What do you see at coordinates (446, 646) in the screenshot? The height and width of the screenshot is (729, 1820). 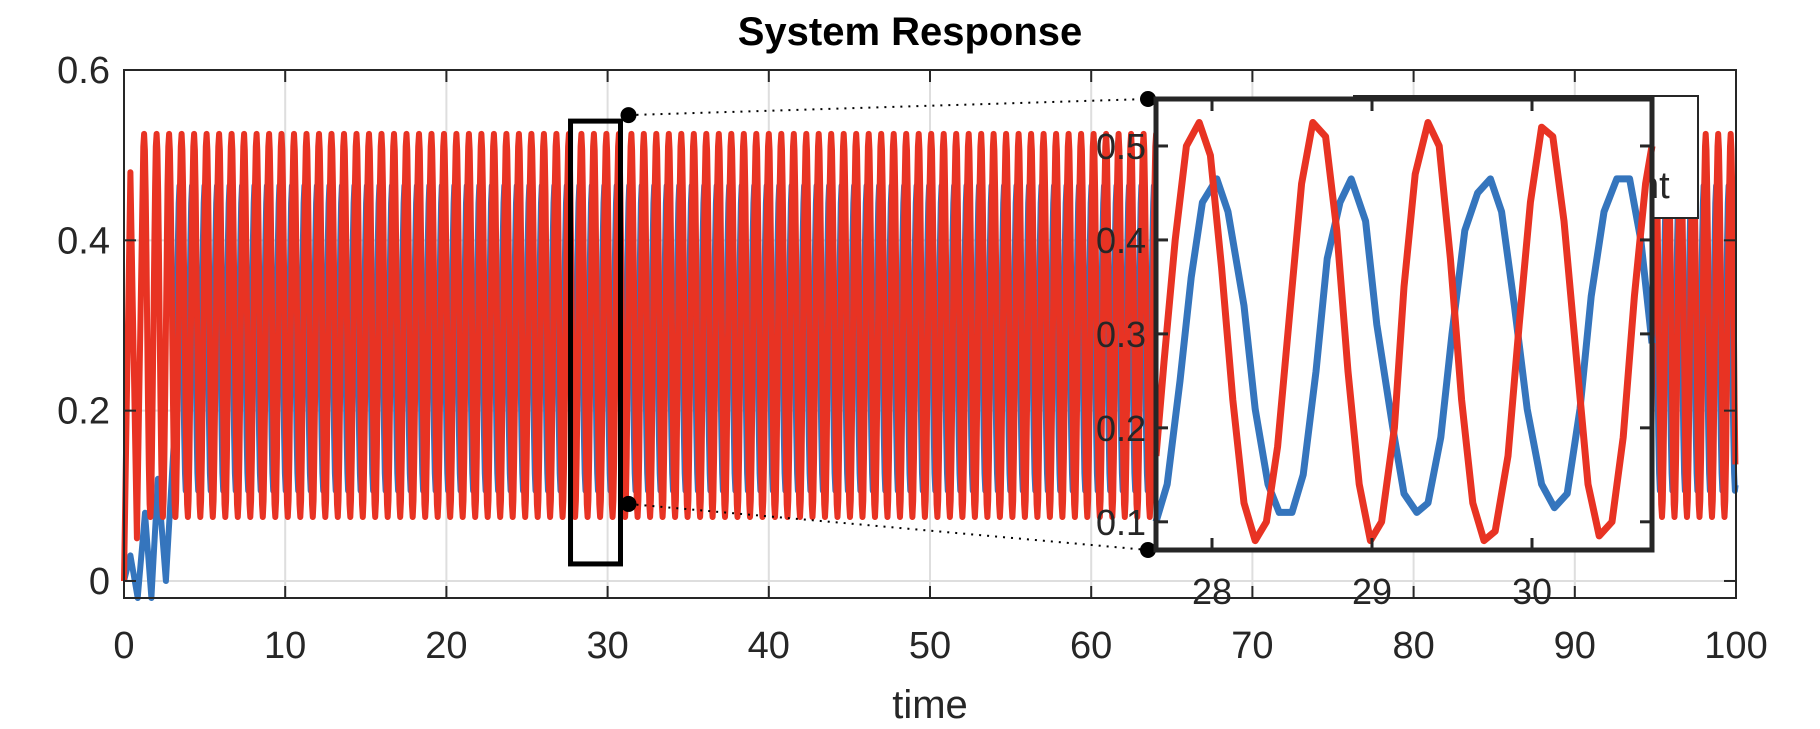 I see `x-tick-label: 20` at bounding box center [446, 646].